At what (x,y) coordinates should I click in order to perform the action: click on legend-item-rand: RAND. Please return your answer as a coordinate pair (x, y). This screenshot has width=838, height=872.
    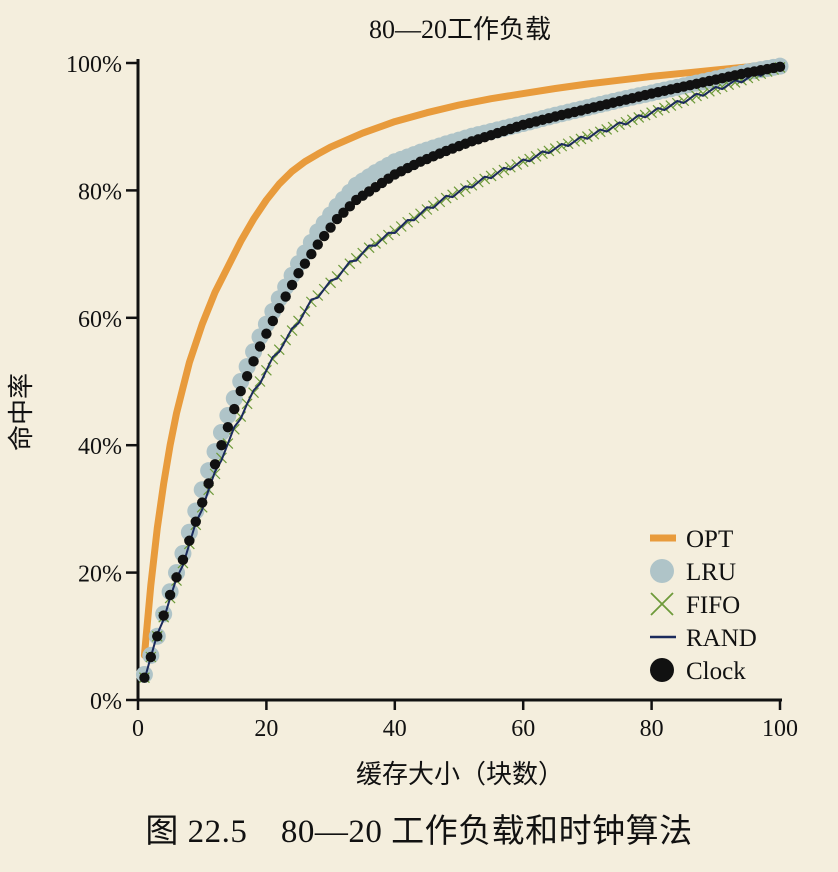
    Looking at the image, I should click on (703, 638).